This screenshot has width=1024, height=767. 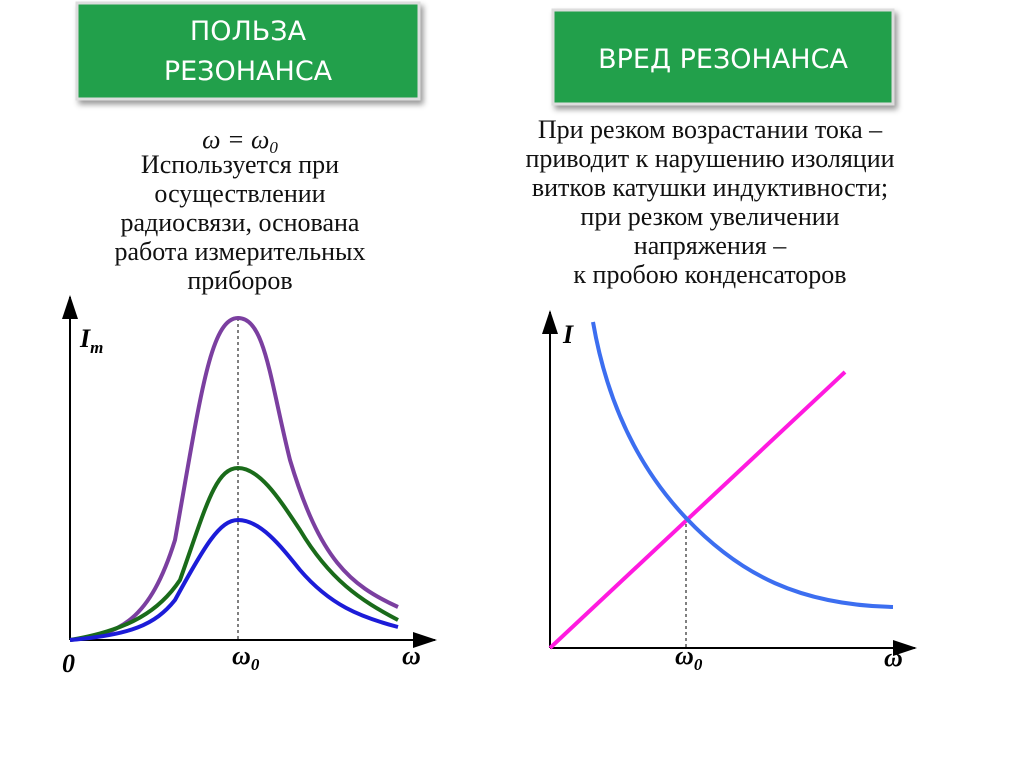 What do you see at coordinates (568, 334) in the screenshot?
I see `y-label: I` at bounding box center [568, 334].